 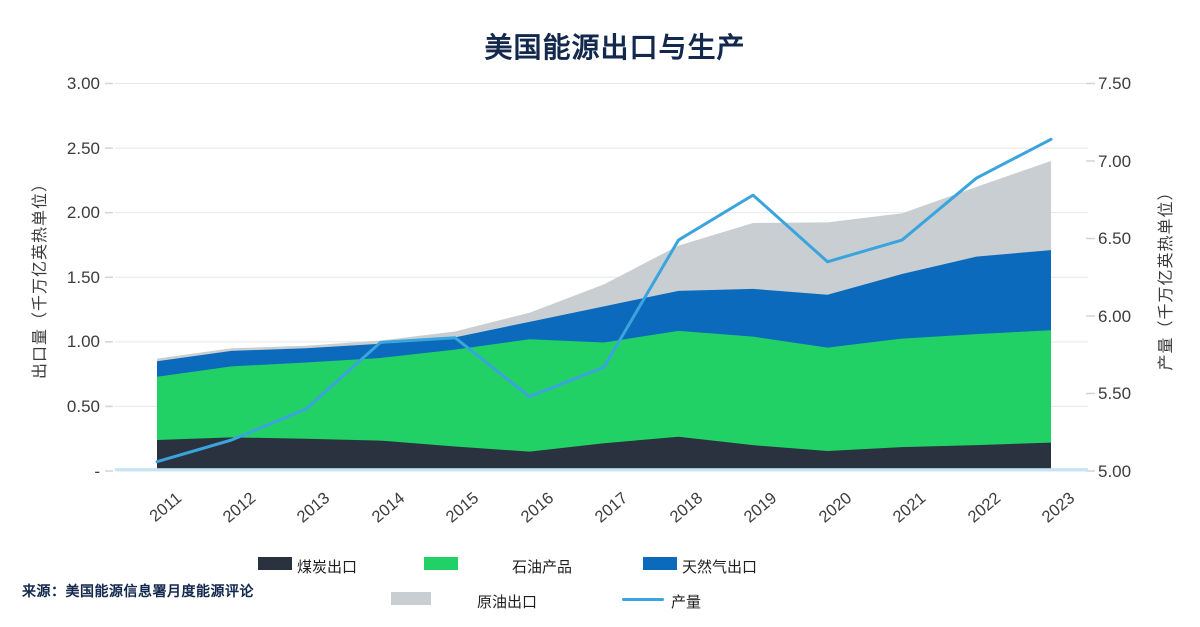 I want to click on y-axis-title-right: 产量（千万亿英热单位）, so click(x=1166, y=277).